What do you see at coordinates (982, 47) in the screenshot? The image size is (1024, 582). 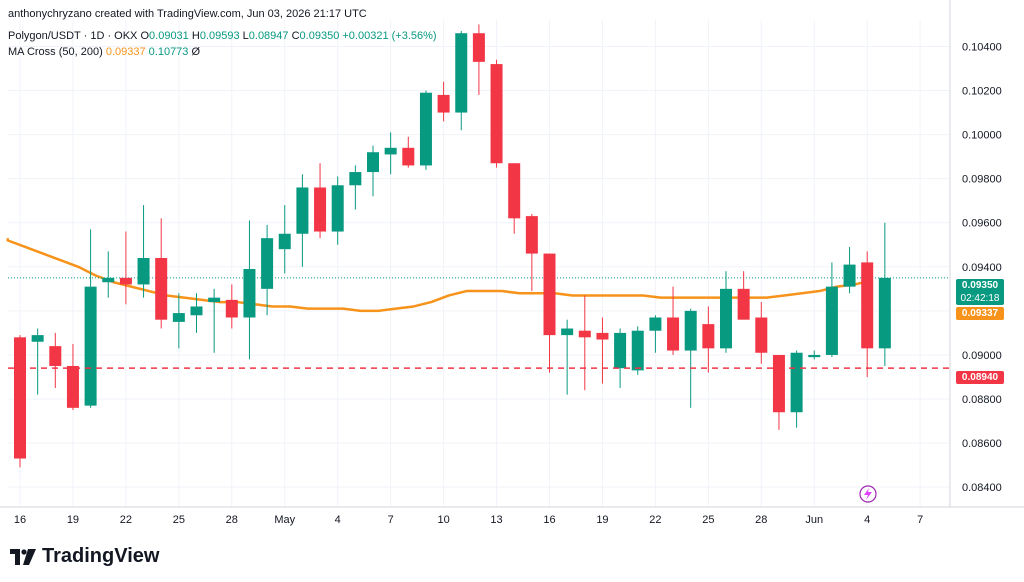 I see `y-tick-label: 0.10400` at bounding box center [982, 47].